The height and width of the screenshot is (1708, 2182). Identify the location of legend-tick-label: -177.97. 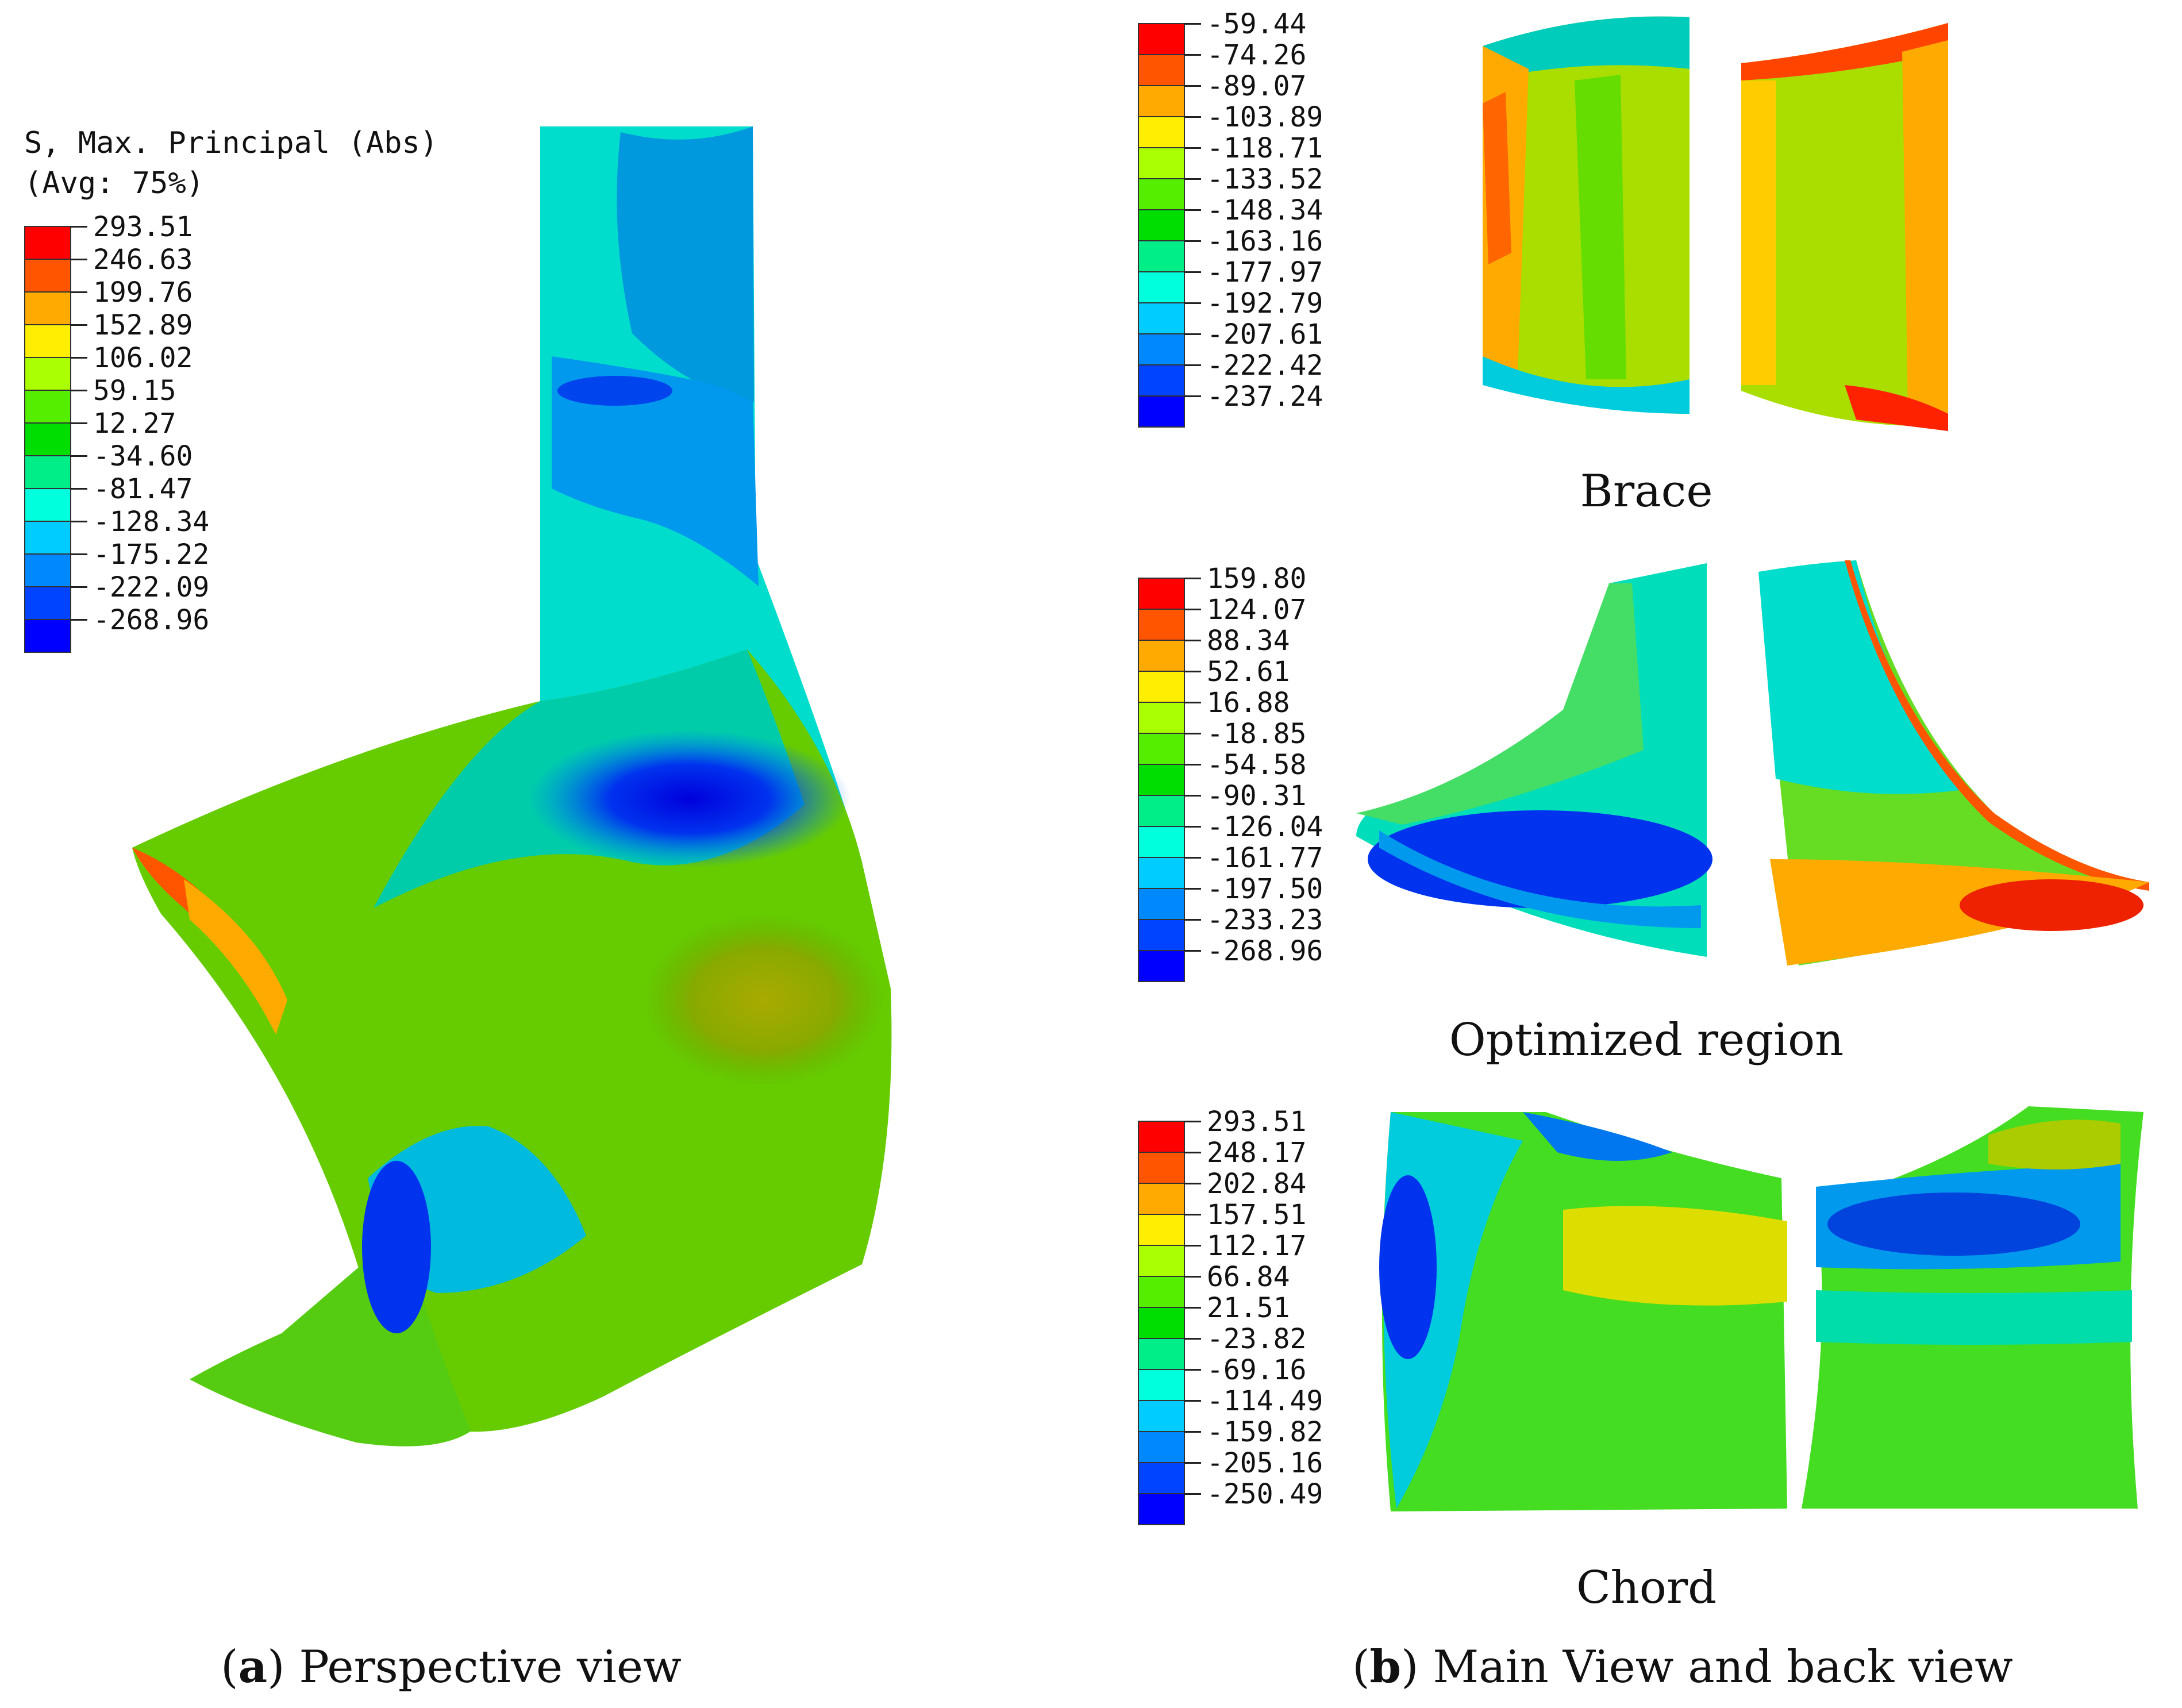
(1265, 272).